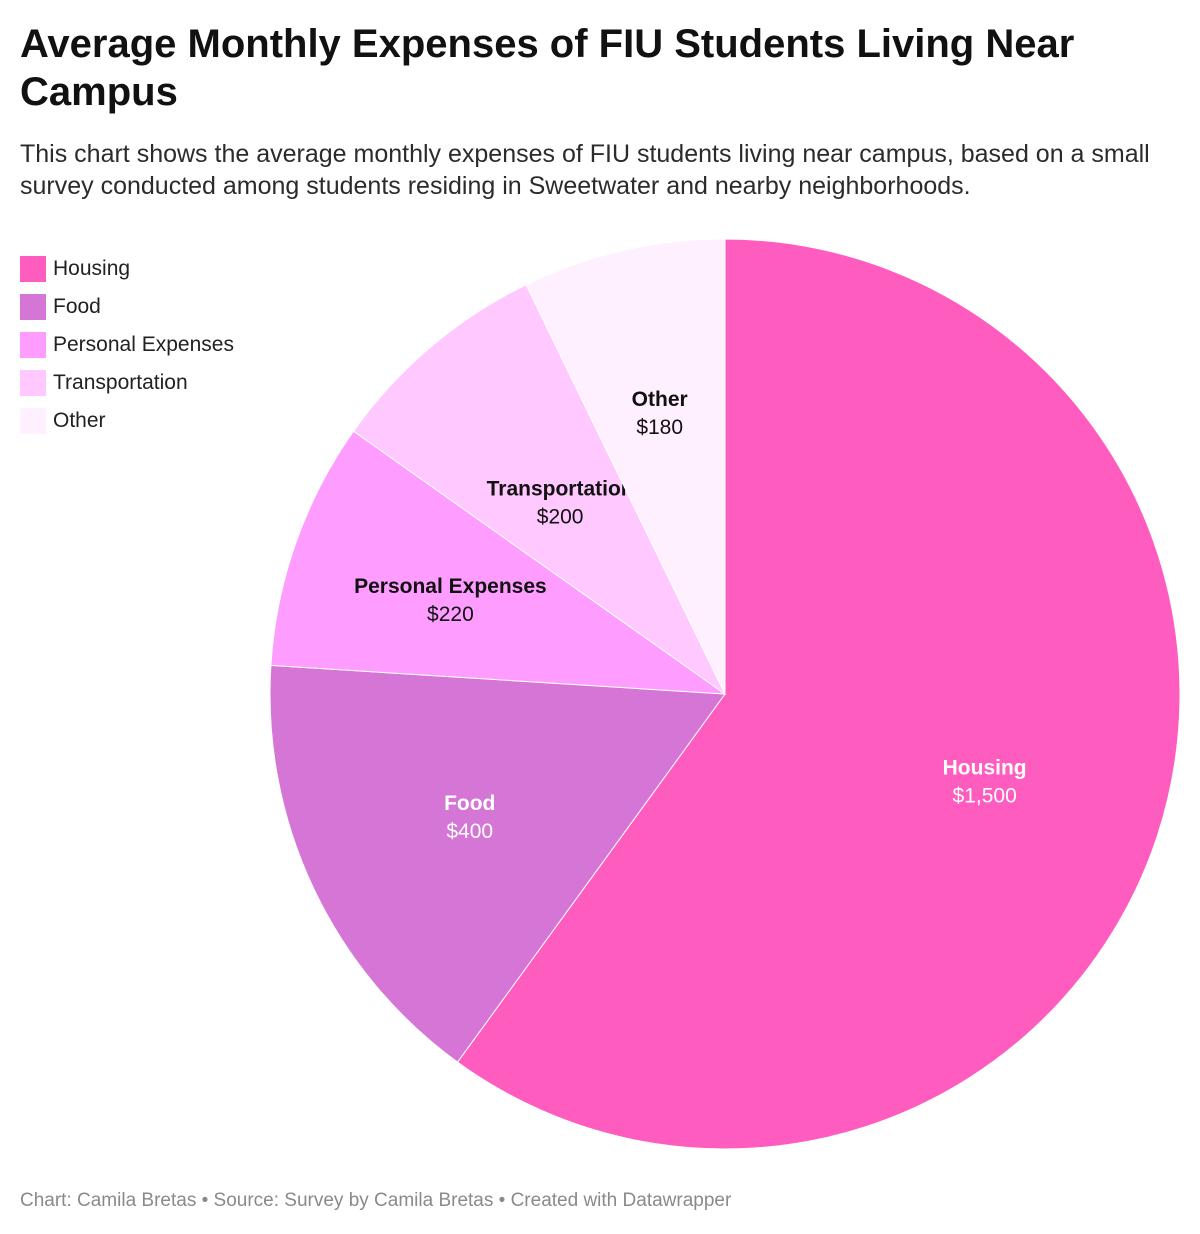  Describe the element at coordinates (150, 421) in the screenshot. I see `legend-item-4: Other` at that location.